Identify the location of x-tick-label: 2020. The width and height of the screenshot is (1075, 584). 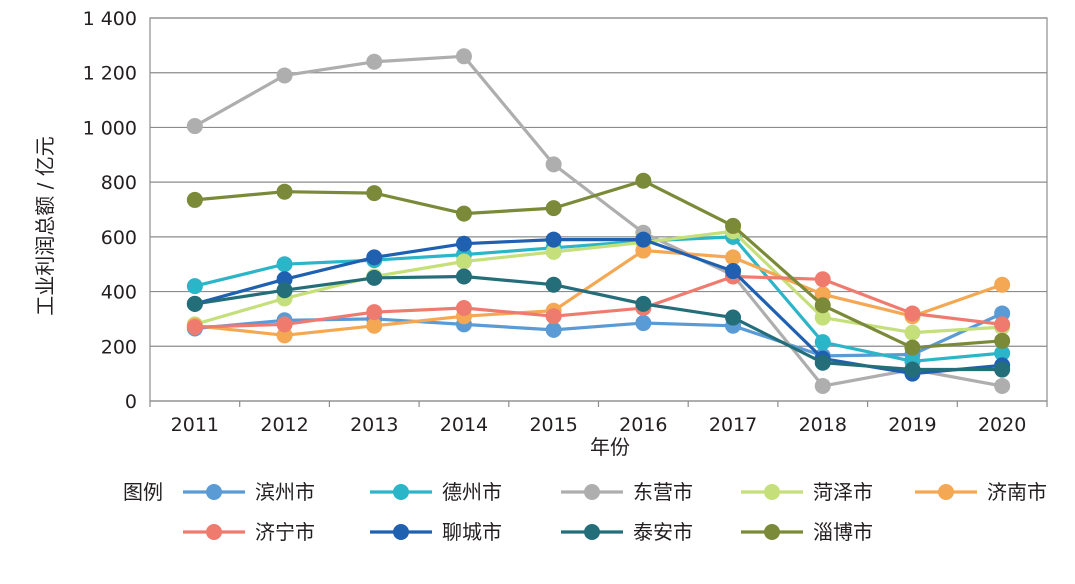
(1002, 425).